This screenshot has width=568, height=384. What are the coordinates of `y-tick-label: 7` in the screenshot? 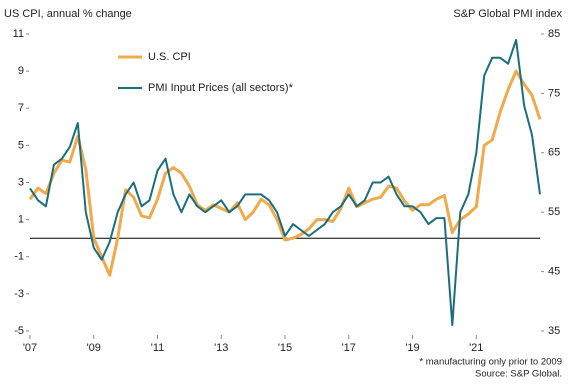 It's located at (21, 108).